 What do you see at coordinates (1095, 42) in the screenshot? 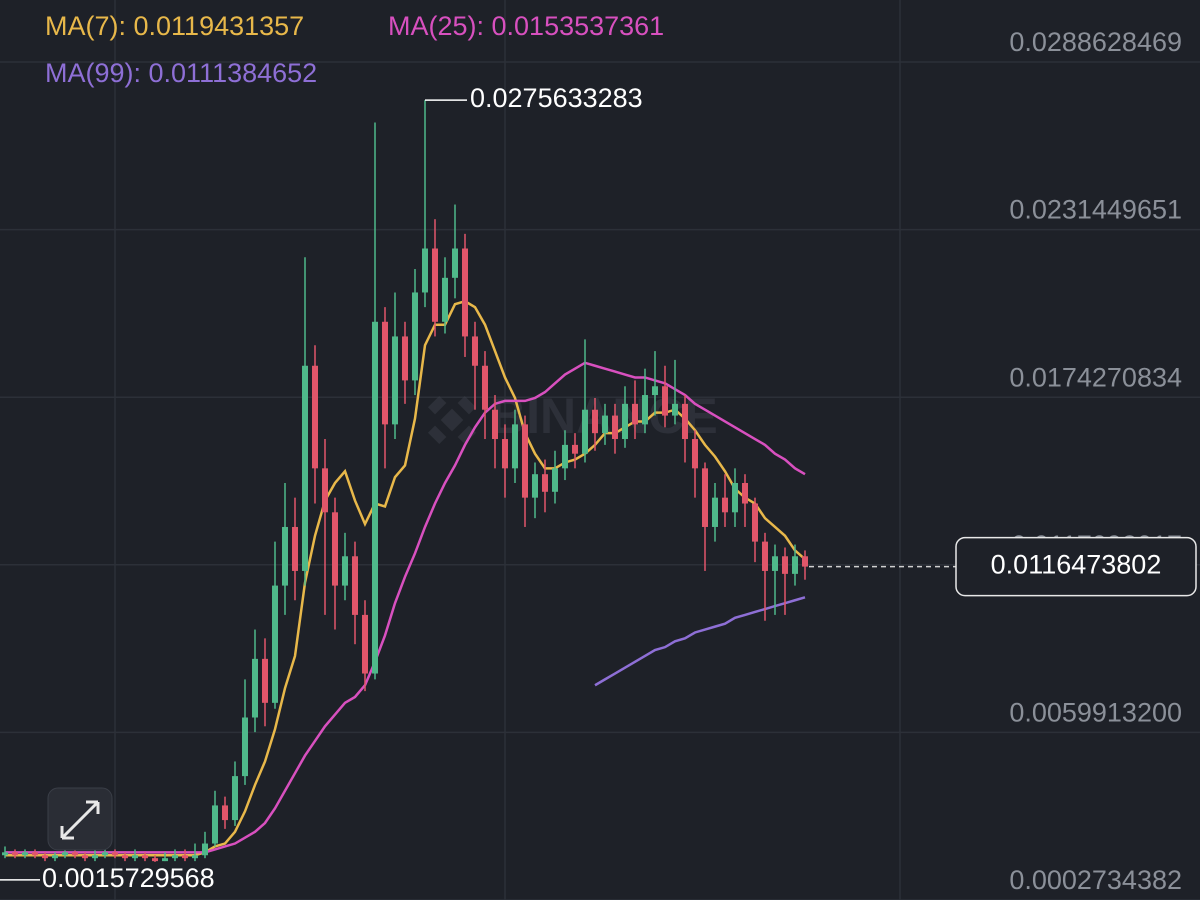
I see `y-tick-label: 0.0288628469` at bounding box center [1095, 42].